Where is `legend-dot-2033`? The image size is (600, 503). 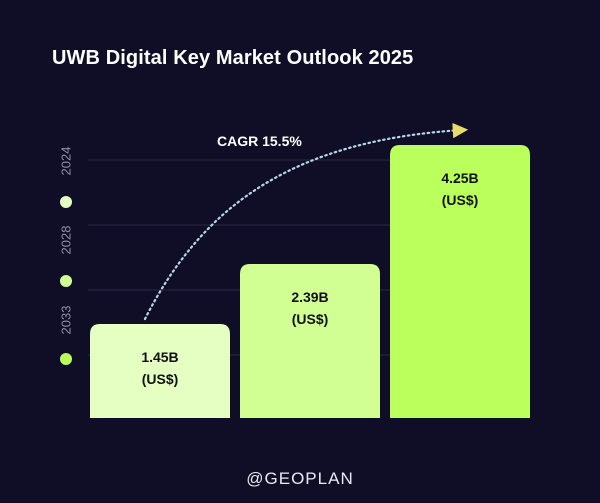
legend-dot-2033 is located at coordinates (66, 359).